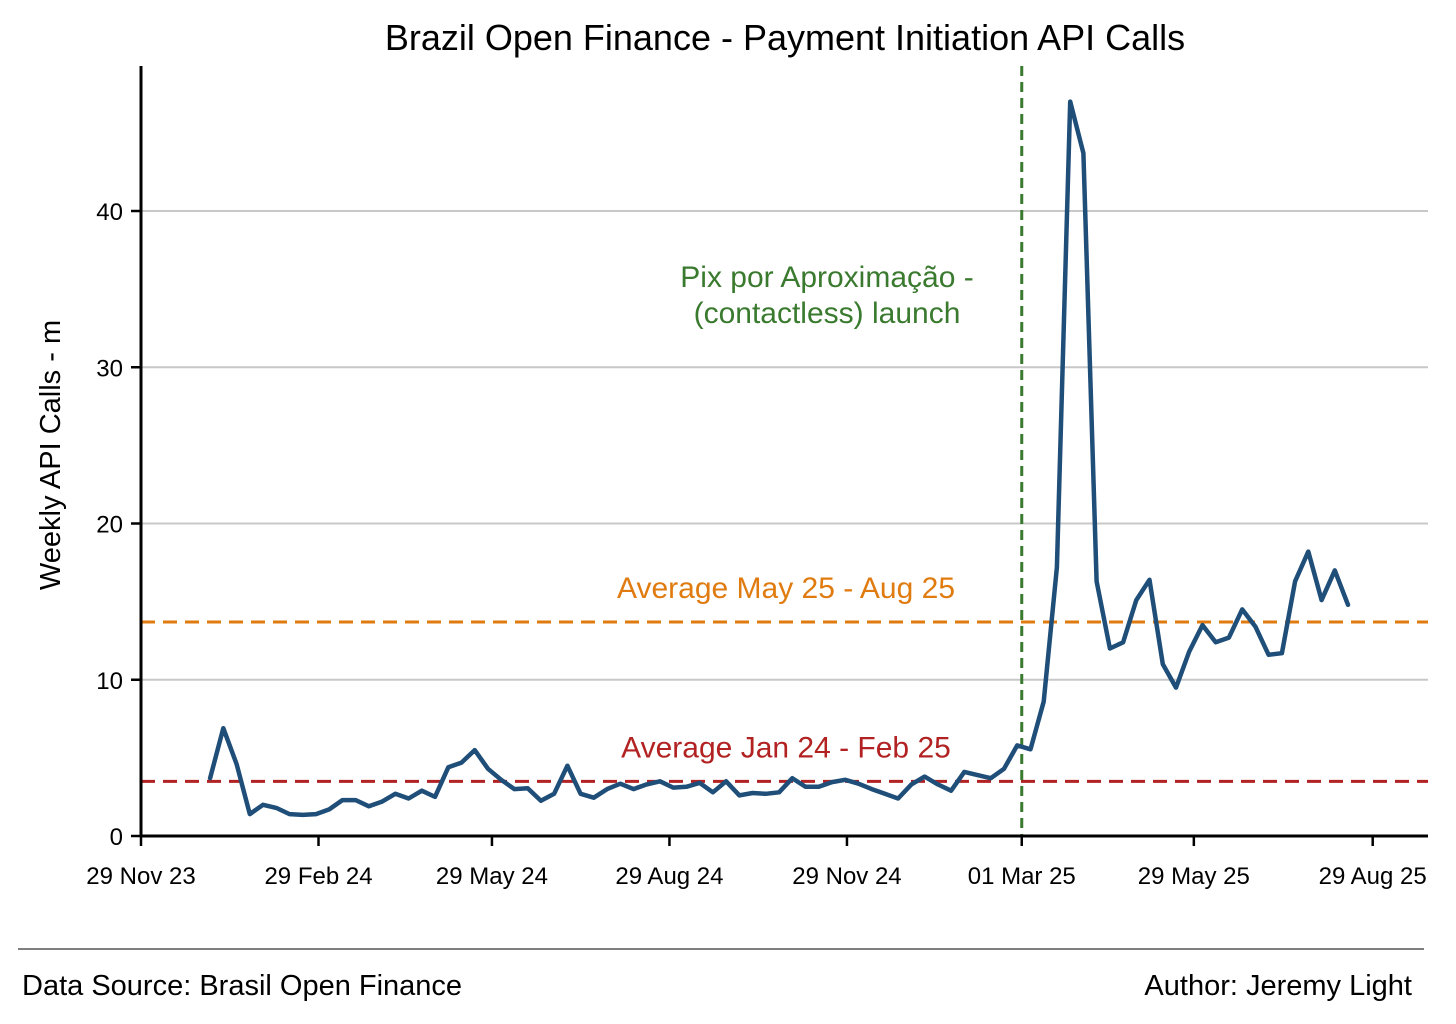 Image resolution: width=1456 pixels, height=1024 pixels. I want to click on y-axis-label: Weekly API Calls - m, so click(51, 455).